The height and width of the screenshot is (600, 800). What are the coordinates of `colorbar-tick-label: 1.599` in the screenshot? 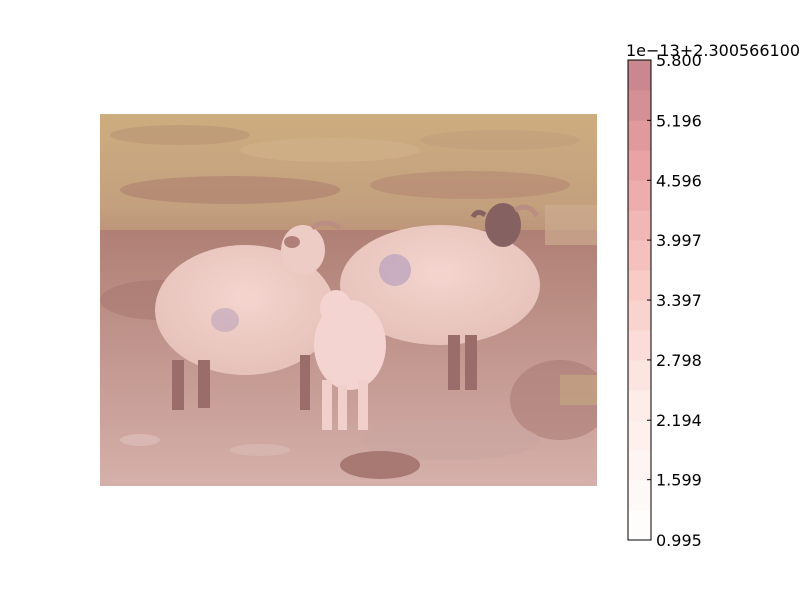 It's located at (679, 480).